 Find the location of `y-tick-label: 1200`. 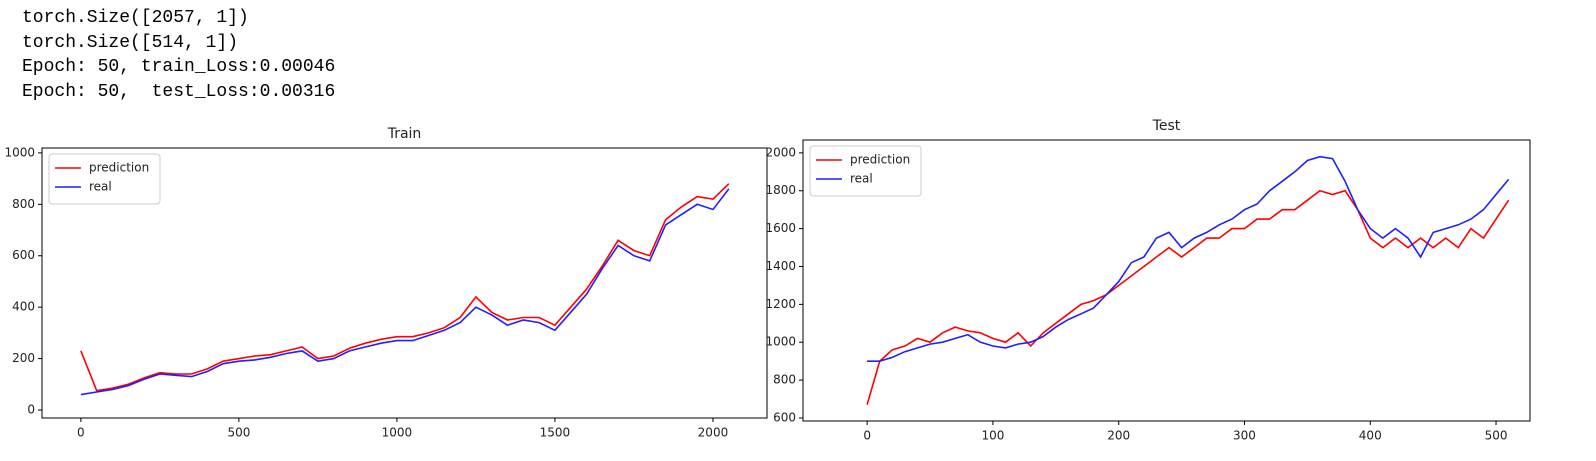

y-tick-label: 1200 is located at coordinates (780, 304).